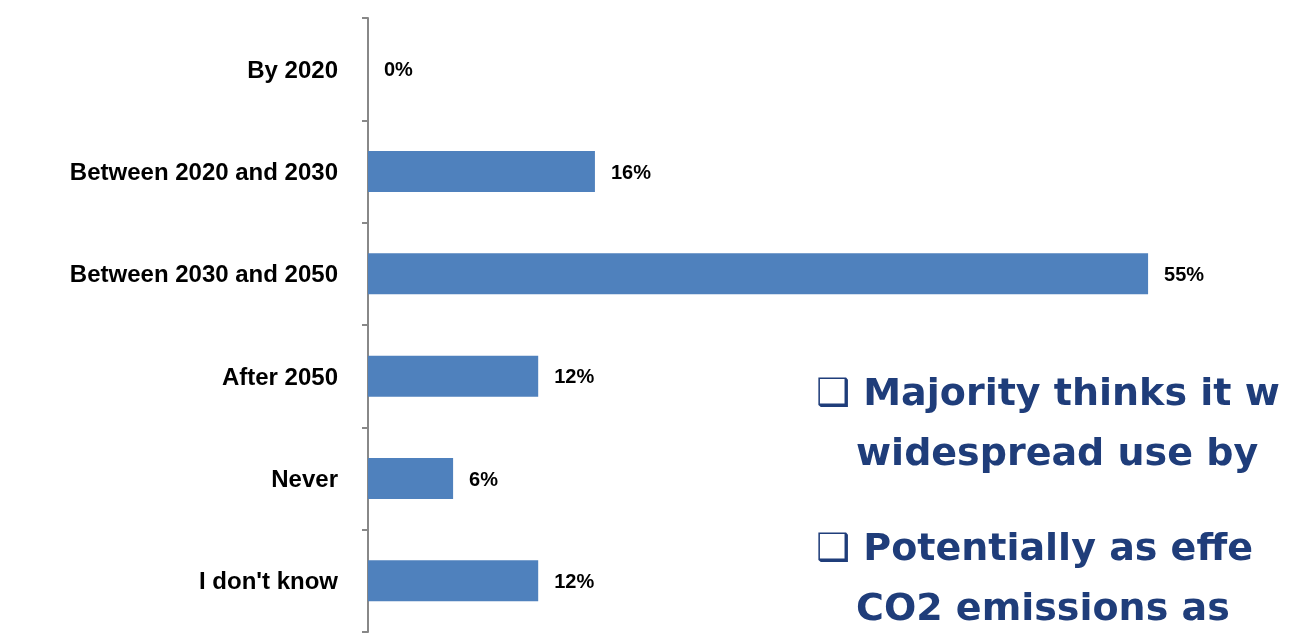  What do you see at coordinates (203, 274) in the screenshot?
I see `y-tick-label: Between 2030 and 2050` at bounding box center [203, 274].